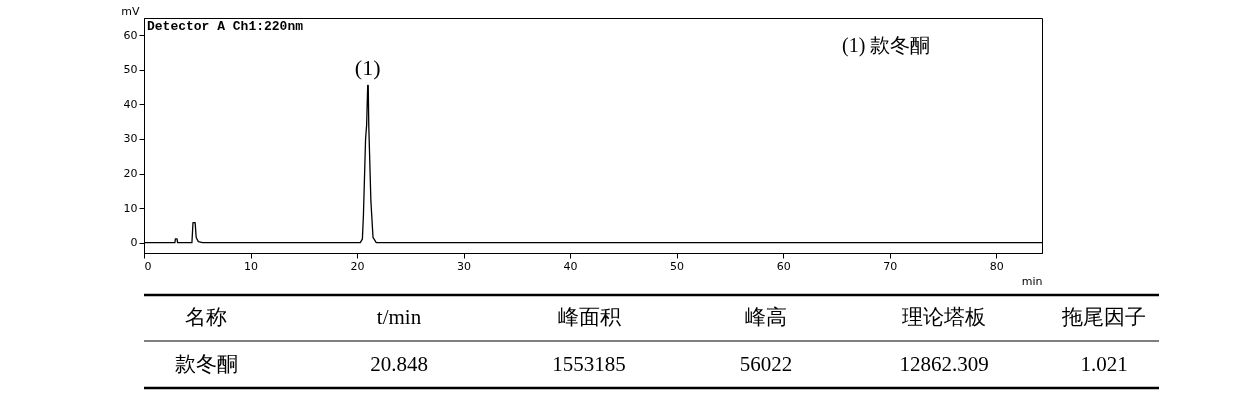 This screenshot has width=1260, height=400. I want to click on x-tick-label: 20, so click(357, 266).